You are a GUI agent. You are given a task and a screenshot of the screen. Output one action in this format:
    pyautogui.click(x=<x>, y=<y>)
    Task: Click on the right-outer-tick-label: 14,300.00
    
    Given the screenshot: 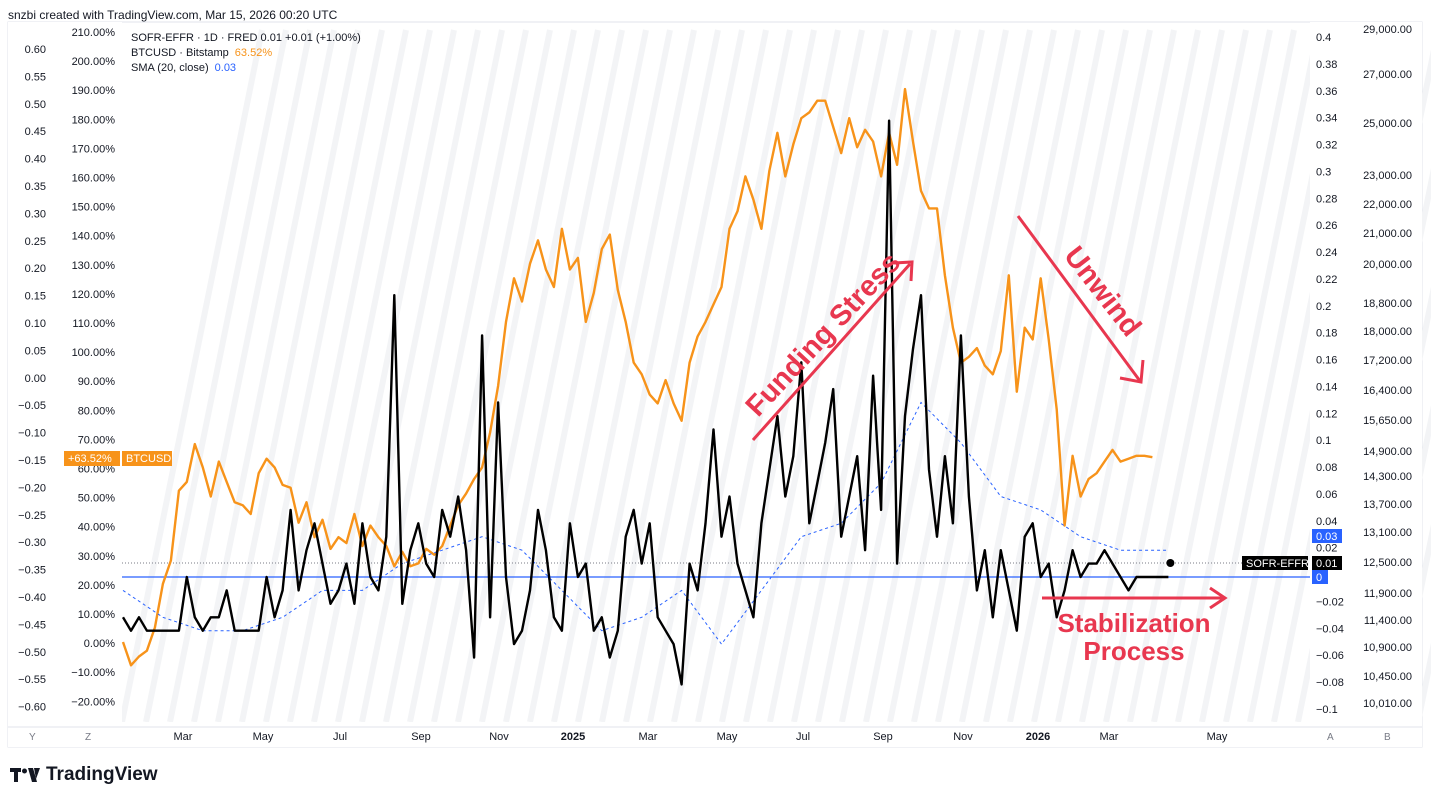 What is the action you would take?
    pyautogui.click(x=1387, y=477)
    